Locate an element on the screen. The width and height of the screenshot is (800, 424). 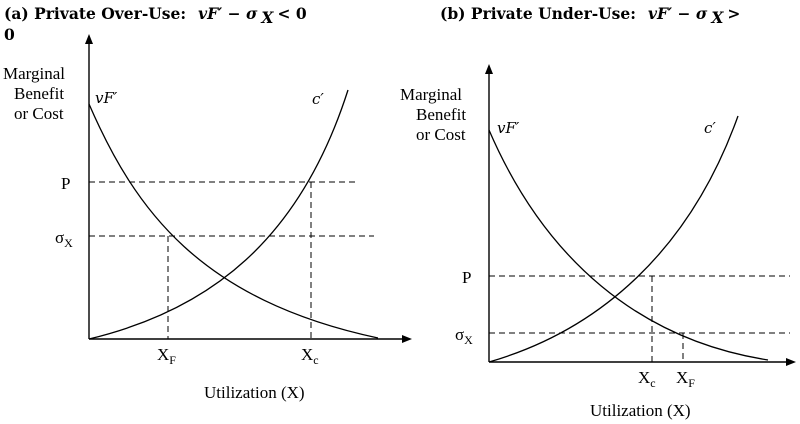
panel-b-title-prefix: (b) Private Under-Use: is located at coordinates (538, 13).